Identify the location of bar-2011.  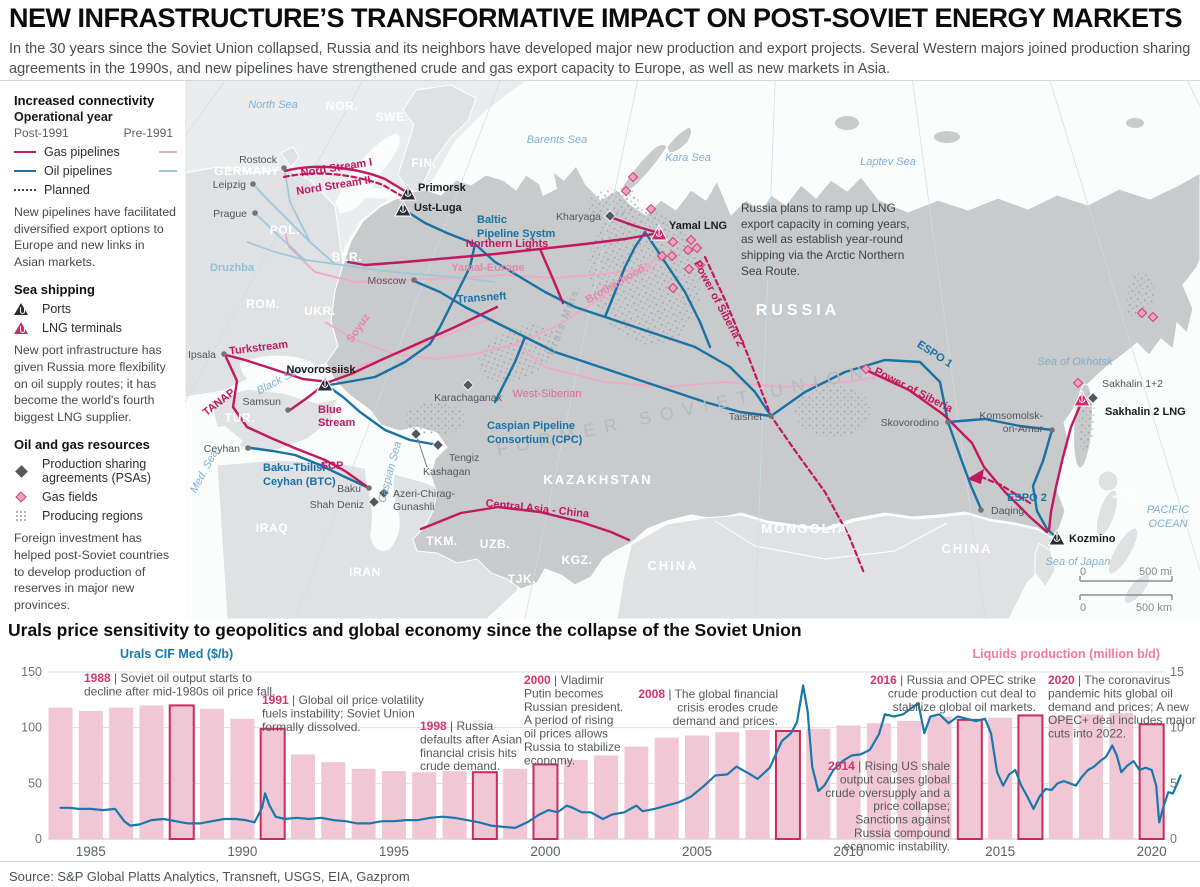
(878, 781).